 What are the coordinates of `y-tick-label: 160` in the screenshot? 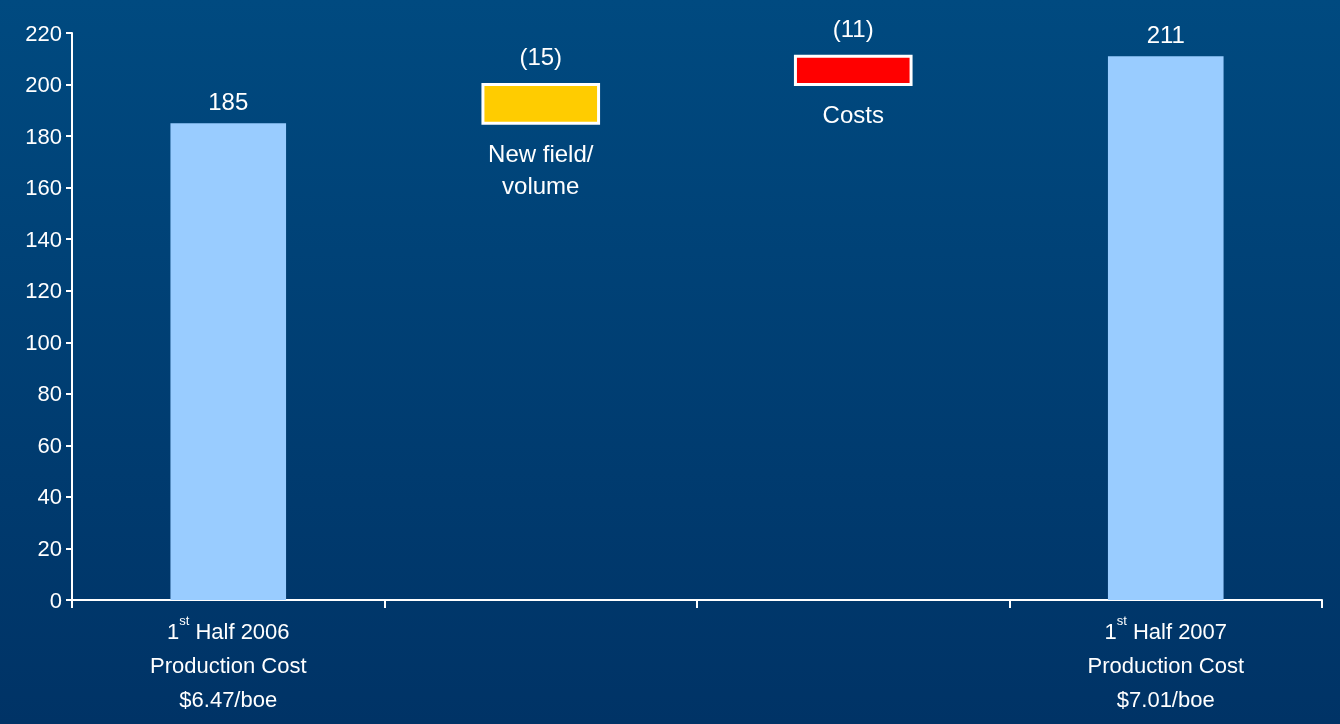 It's located at (43, 188).